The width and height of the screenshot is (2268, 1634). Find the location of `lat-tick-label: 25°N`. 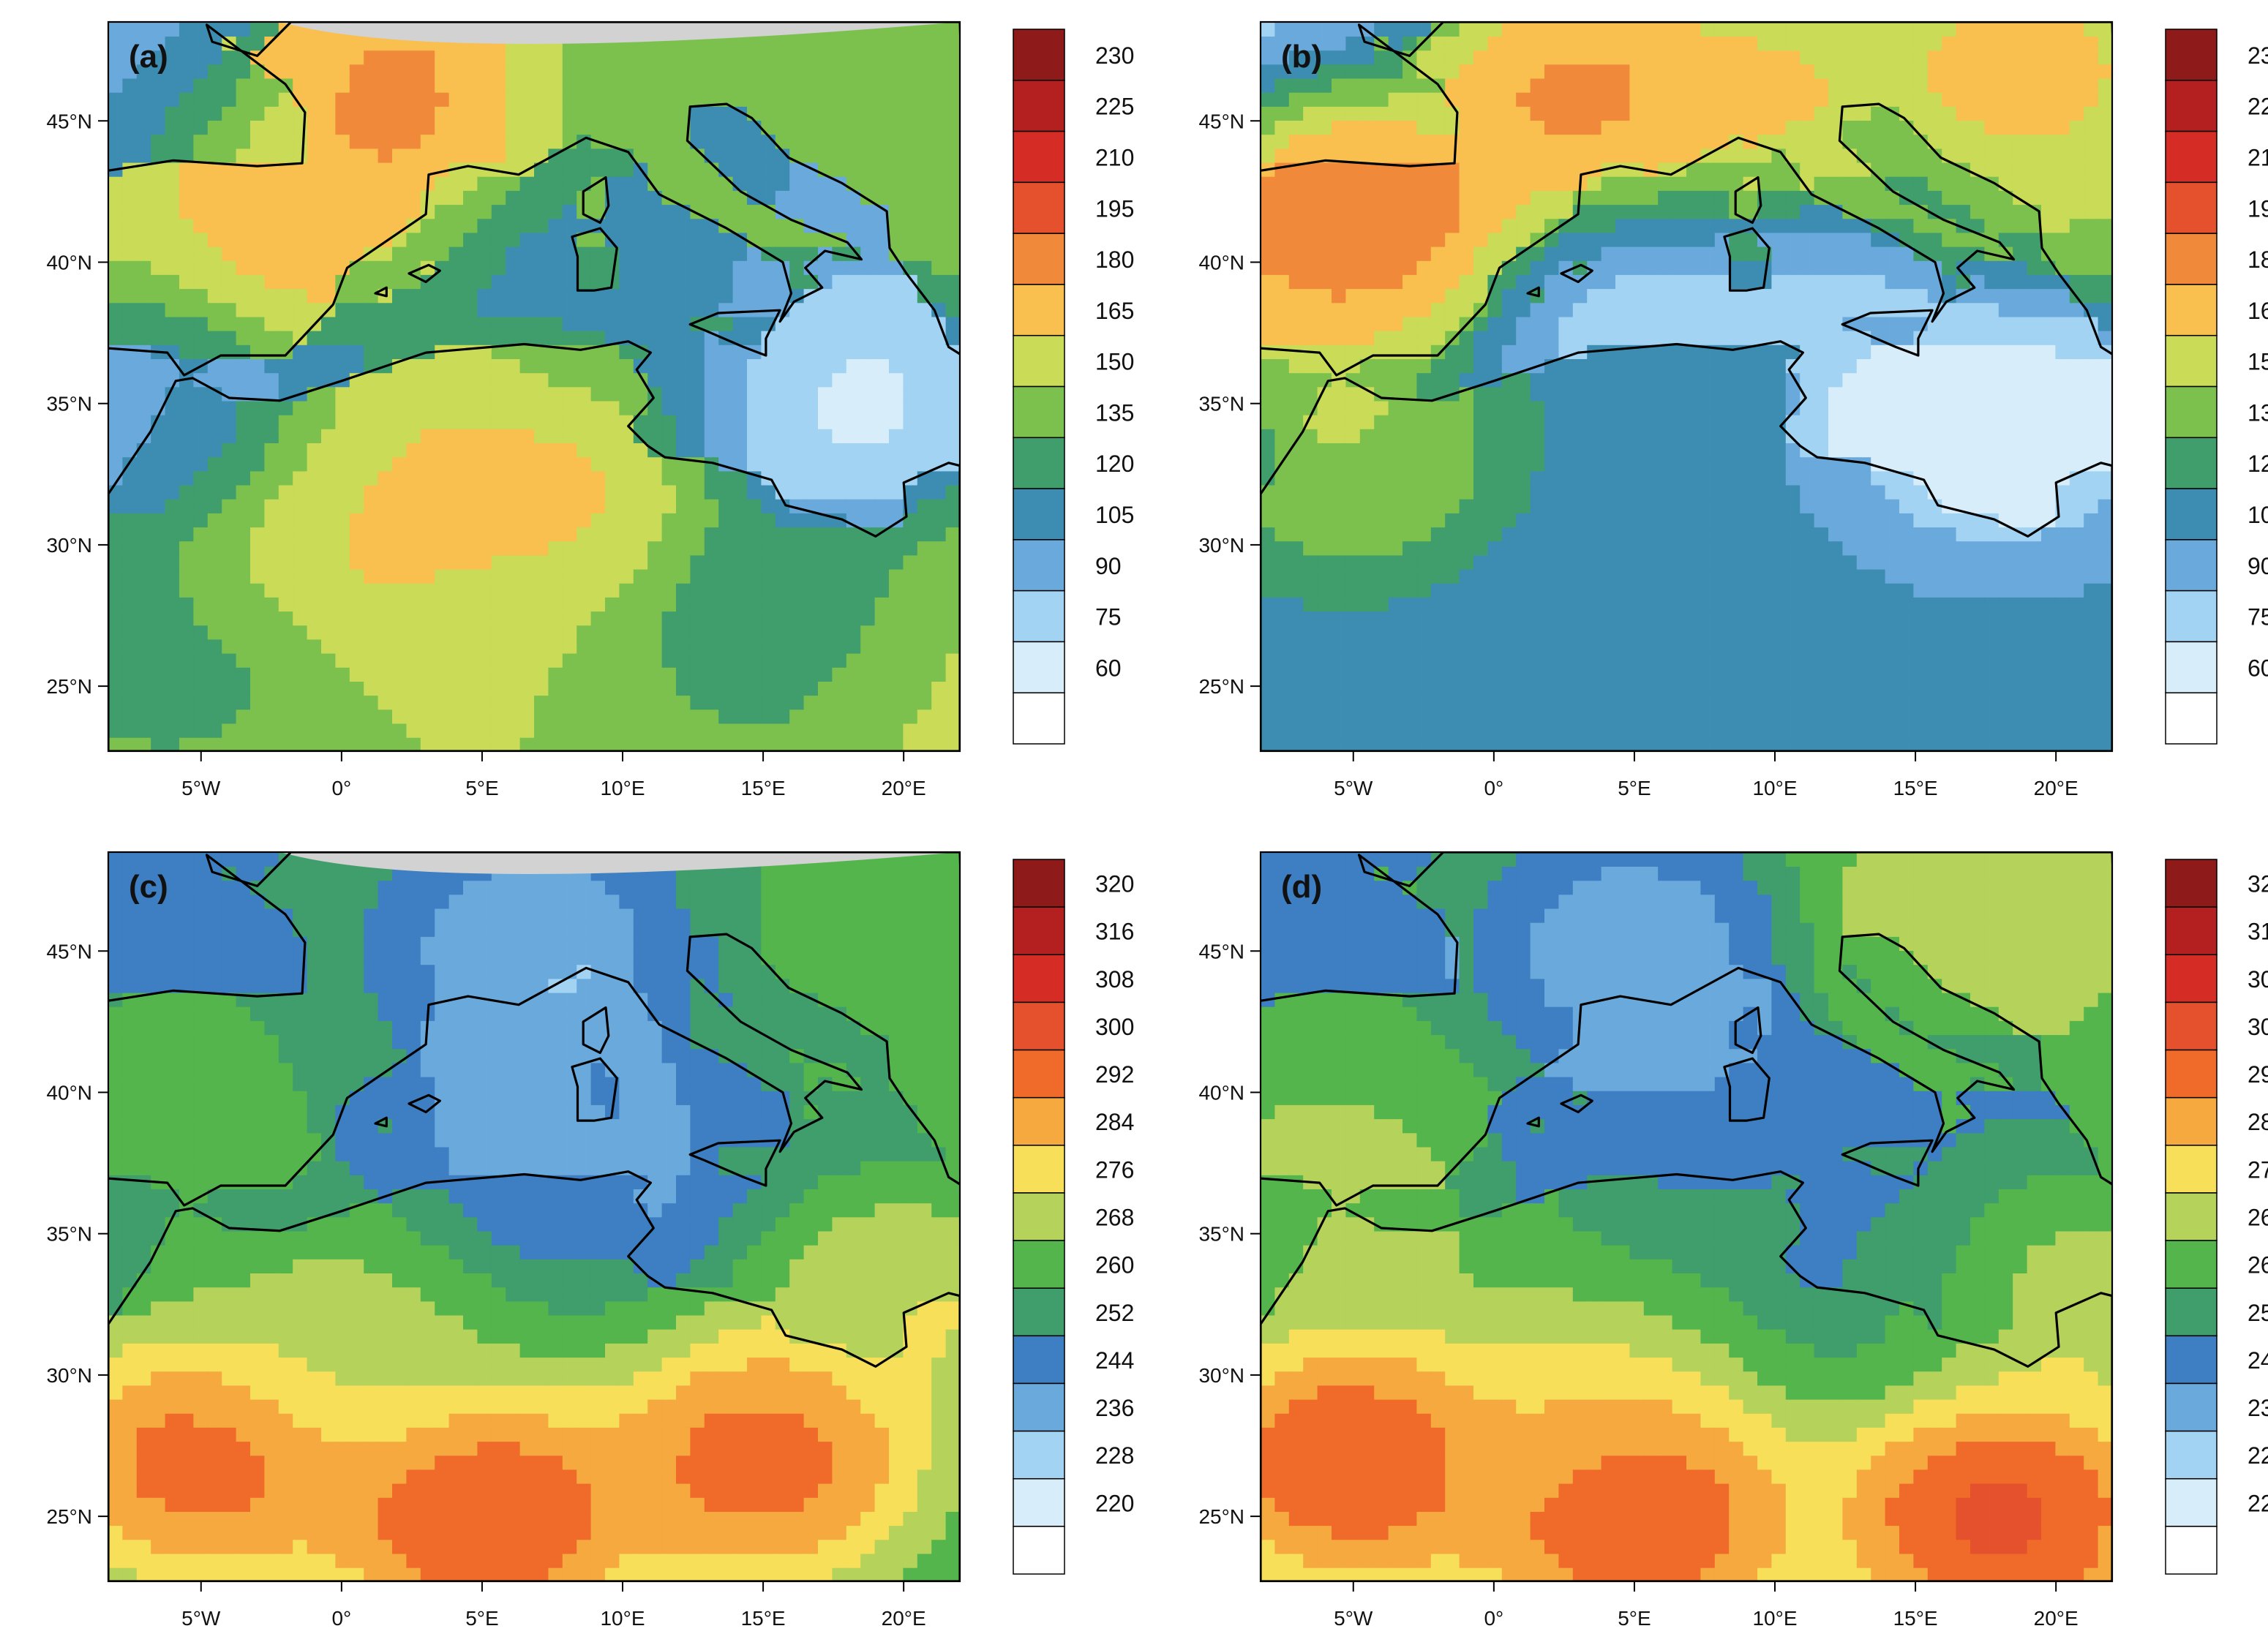

lat-tick-label: 25°N is located at coordinates (1221, 686).